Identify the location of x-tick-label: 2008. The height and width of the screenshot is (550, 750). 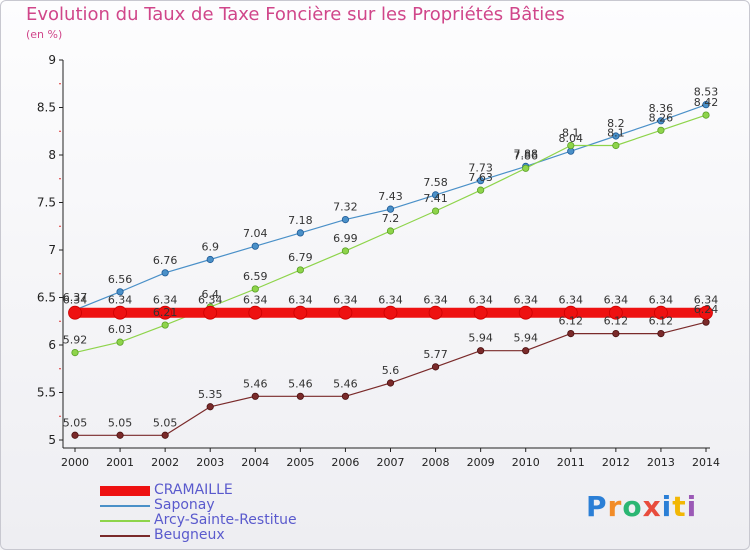
(436, 462).